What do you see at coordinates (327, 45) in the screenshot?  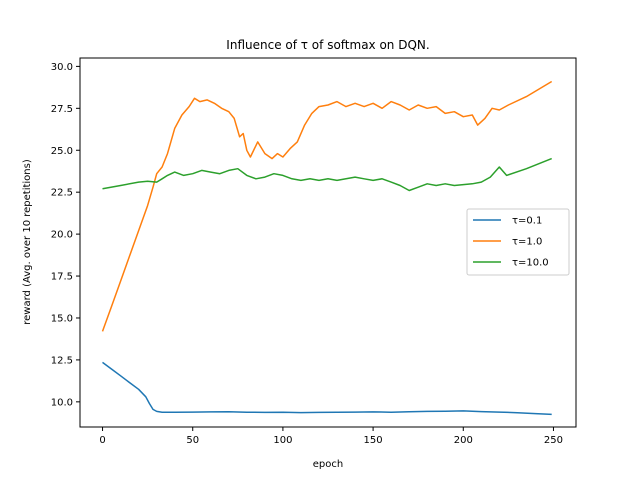 I see `chart-title: Influence of τ of softmax on DQN.` at bounding box center [327, 45].